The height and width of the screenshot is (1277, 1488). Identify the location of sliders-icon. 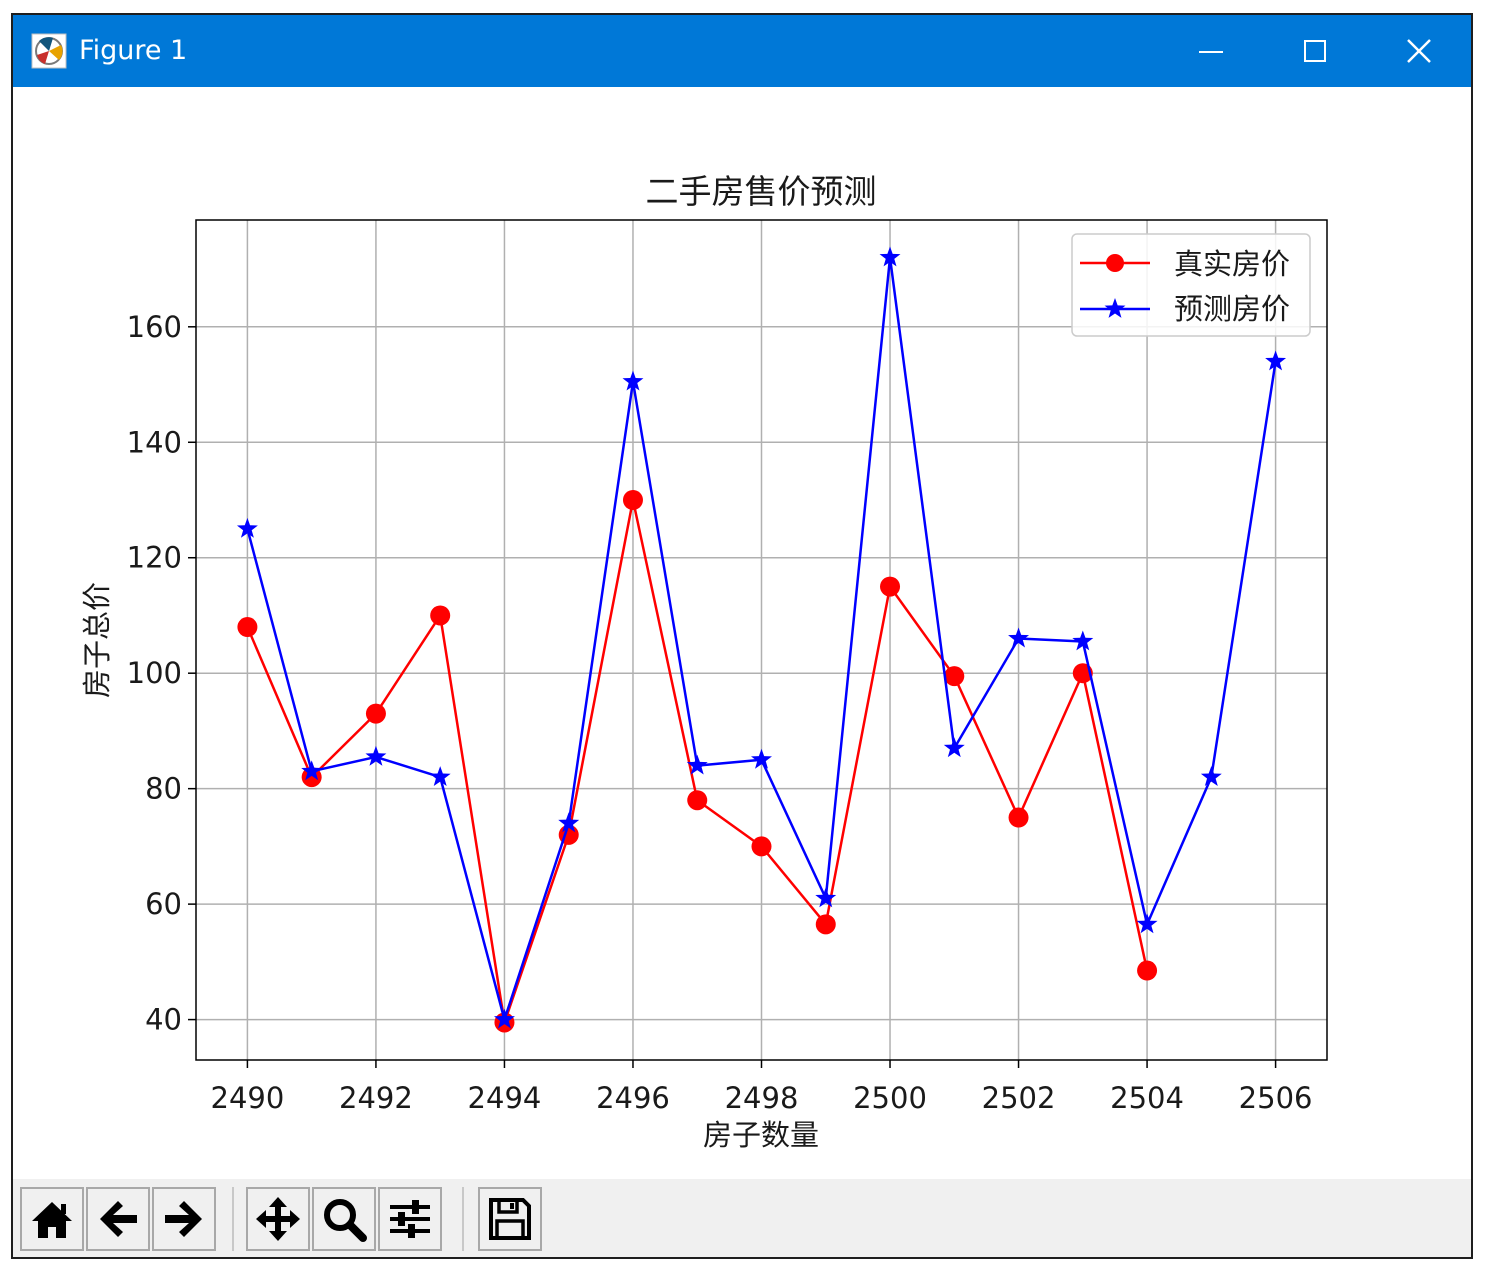
(410, 1219).